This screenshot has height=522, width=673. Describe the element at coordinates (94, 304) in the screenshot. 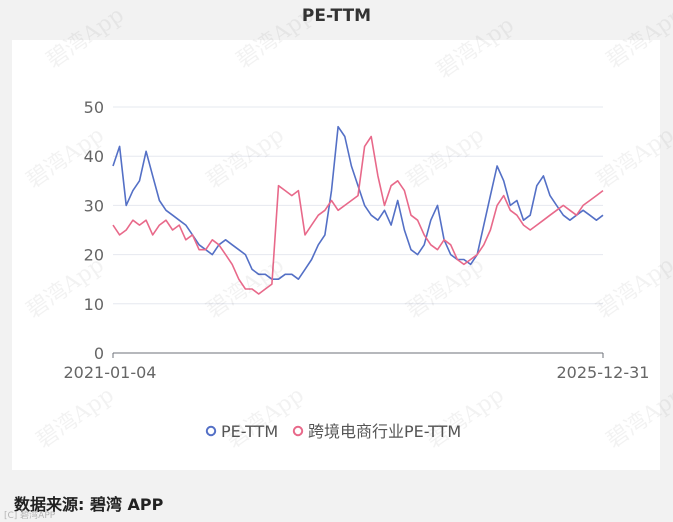

I see `y-tick-label: 10` at that location.